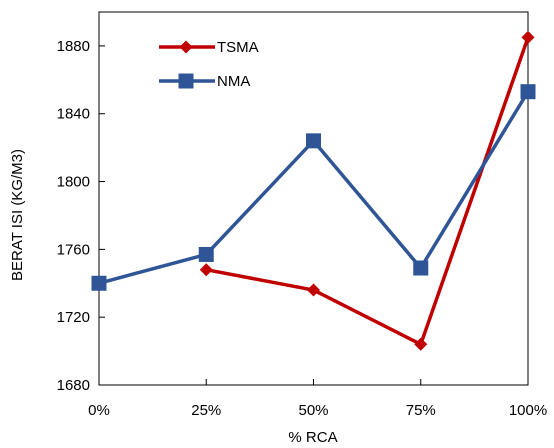 This screenshot has height=448, width=554. I want to click on legend-label: TSMA, so click(238, 47).